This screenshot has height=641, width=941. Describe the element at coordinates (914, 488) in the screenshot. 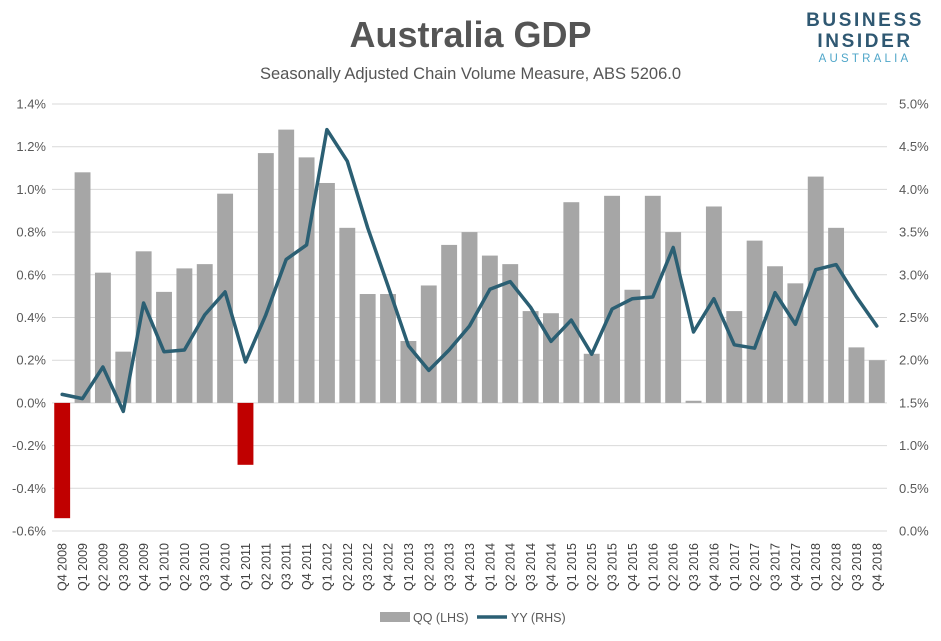

I see `right-axis-tick-label: 0.5%` at that location.